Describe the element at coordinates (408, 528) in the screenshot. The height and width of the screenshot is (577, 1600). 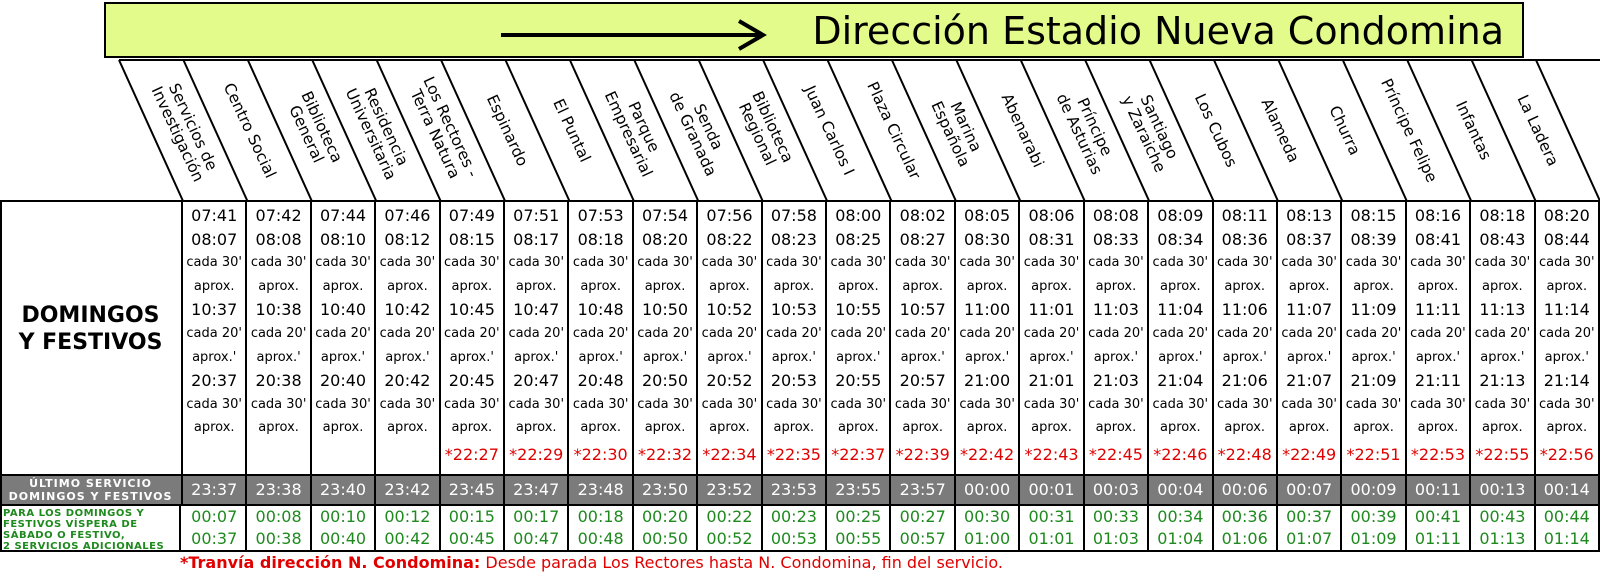
I see `extra-service-cell: 00:12 00:42` at that location.